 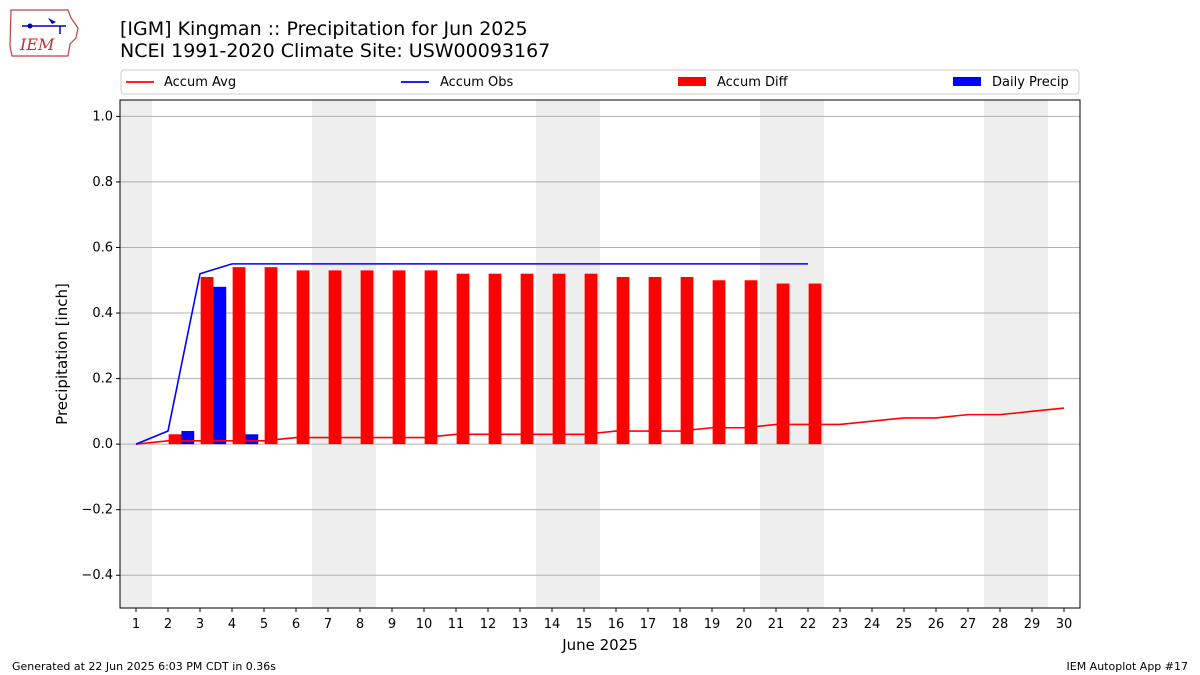 I want to click on iowa-outline-icon, so click(x=44, y=33).